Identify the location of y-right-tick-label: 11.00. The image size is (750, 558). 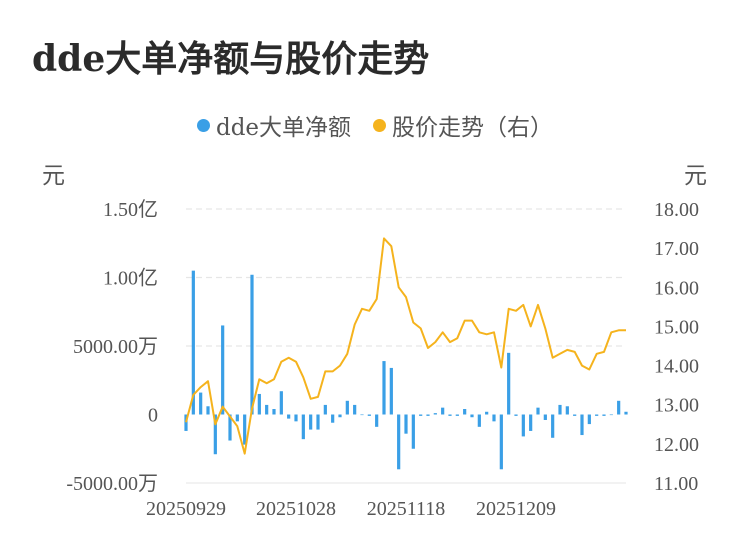
(676, 484).